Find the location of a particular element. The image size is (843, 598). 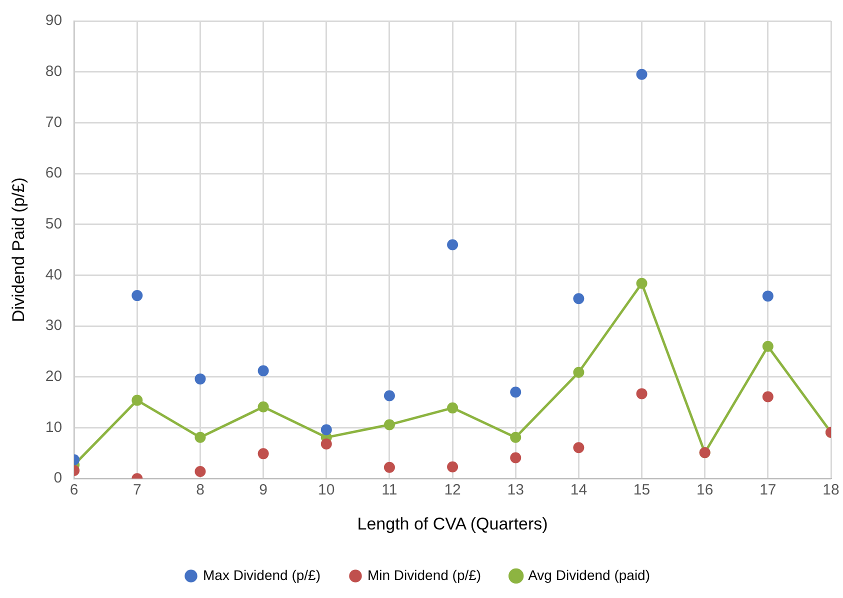

x-tick-label: 13 is located at coordinates (515, 490).